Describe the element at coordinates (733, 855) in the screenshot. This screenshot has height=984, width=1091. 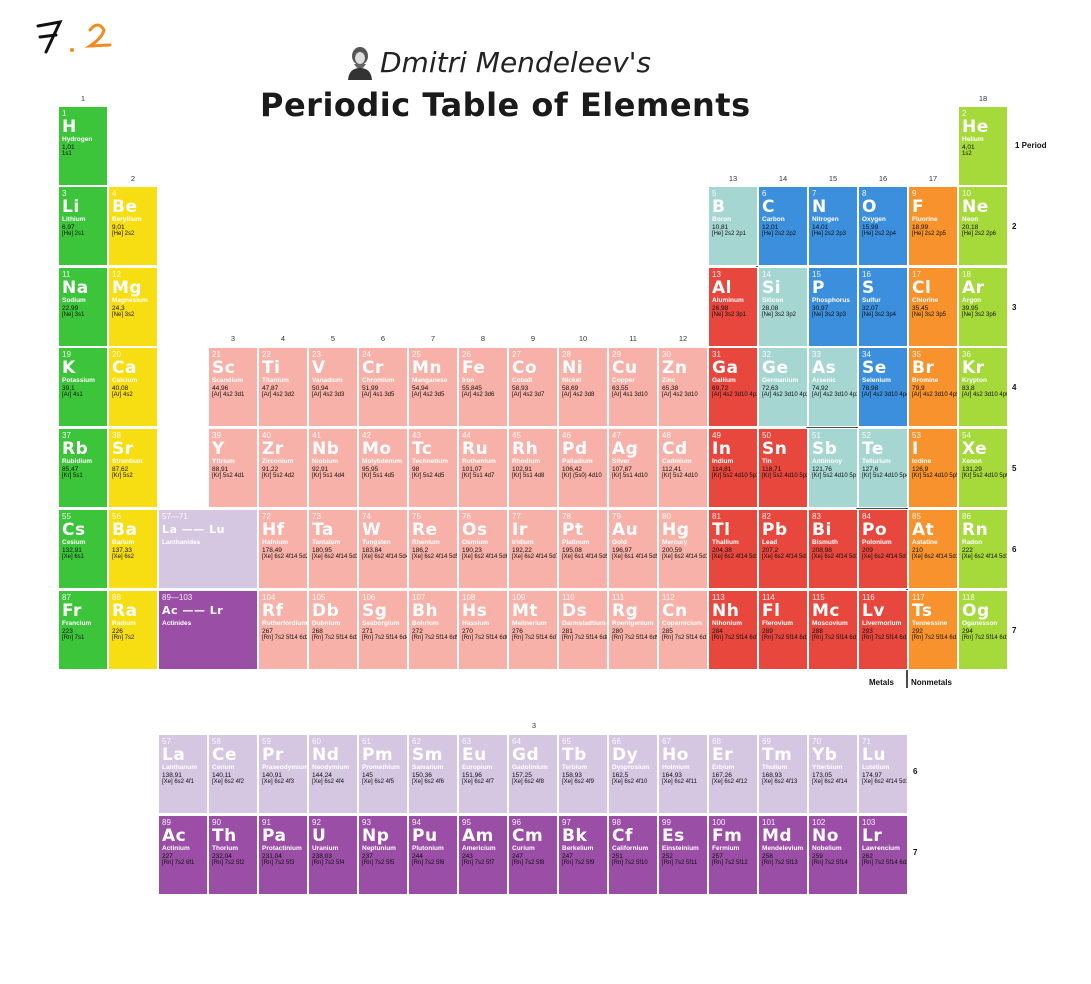
I see `element-cell-fm: 100 Fm Fermium 257 [Rn] 7s2 5f12` at that location.